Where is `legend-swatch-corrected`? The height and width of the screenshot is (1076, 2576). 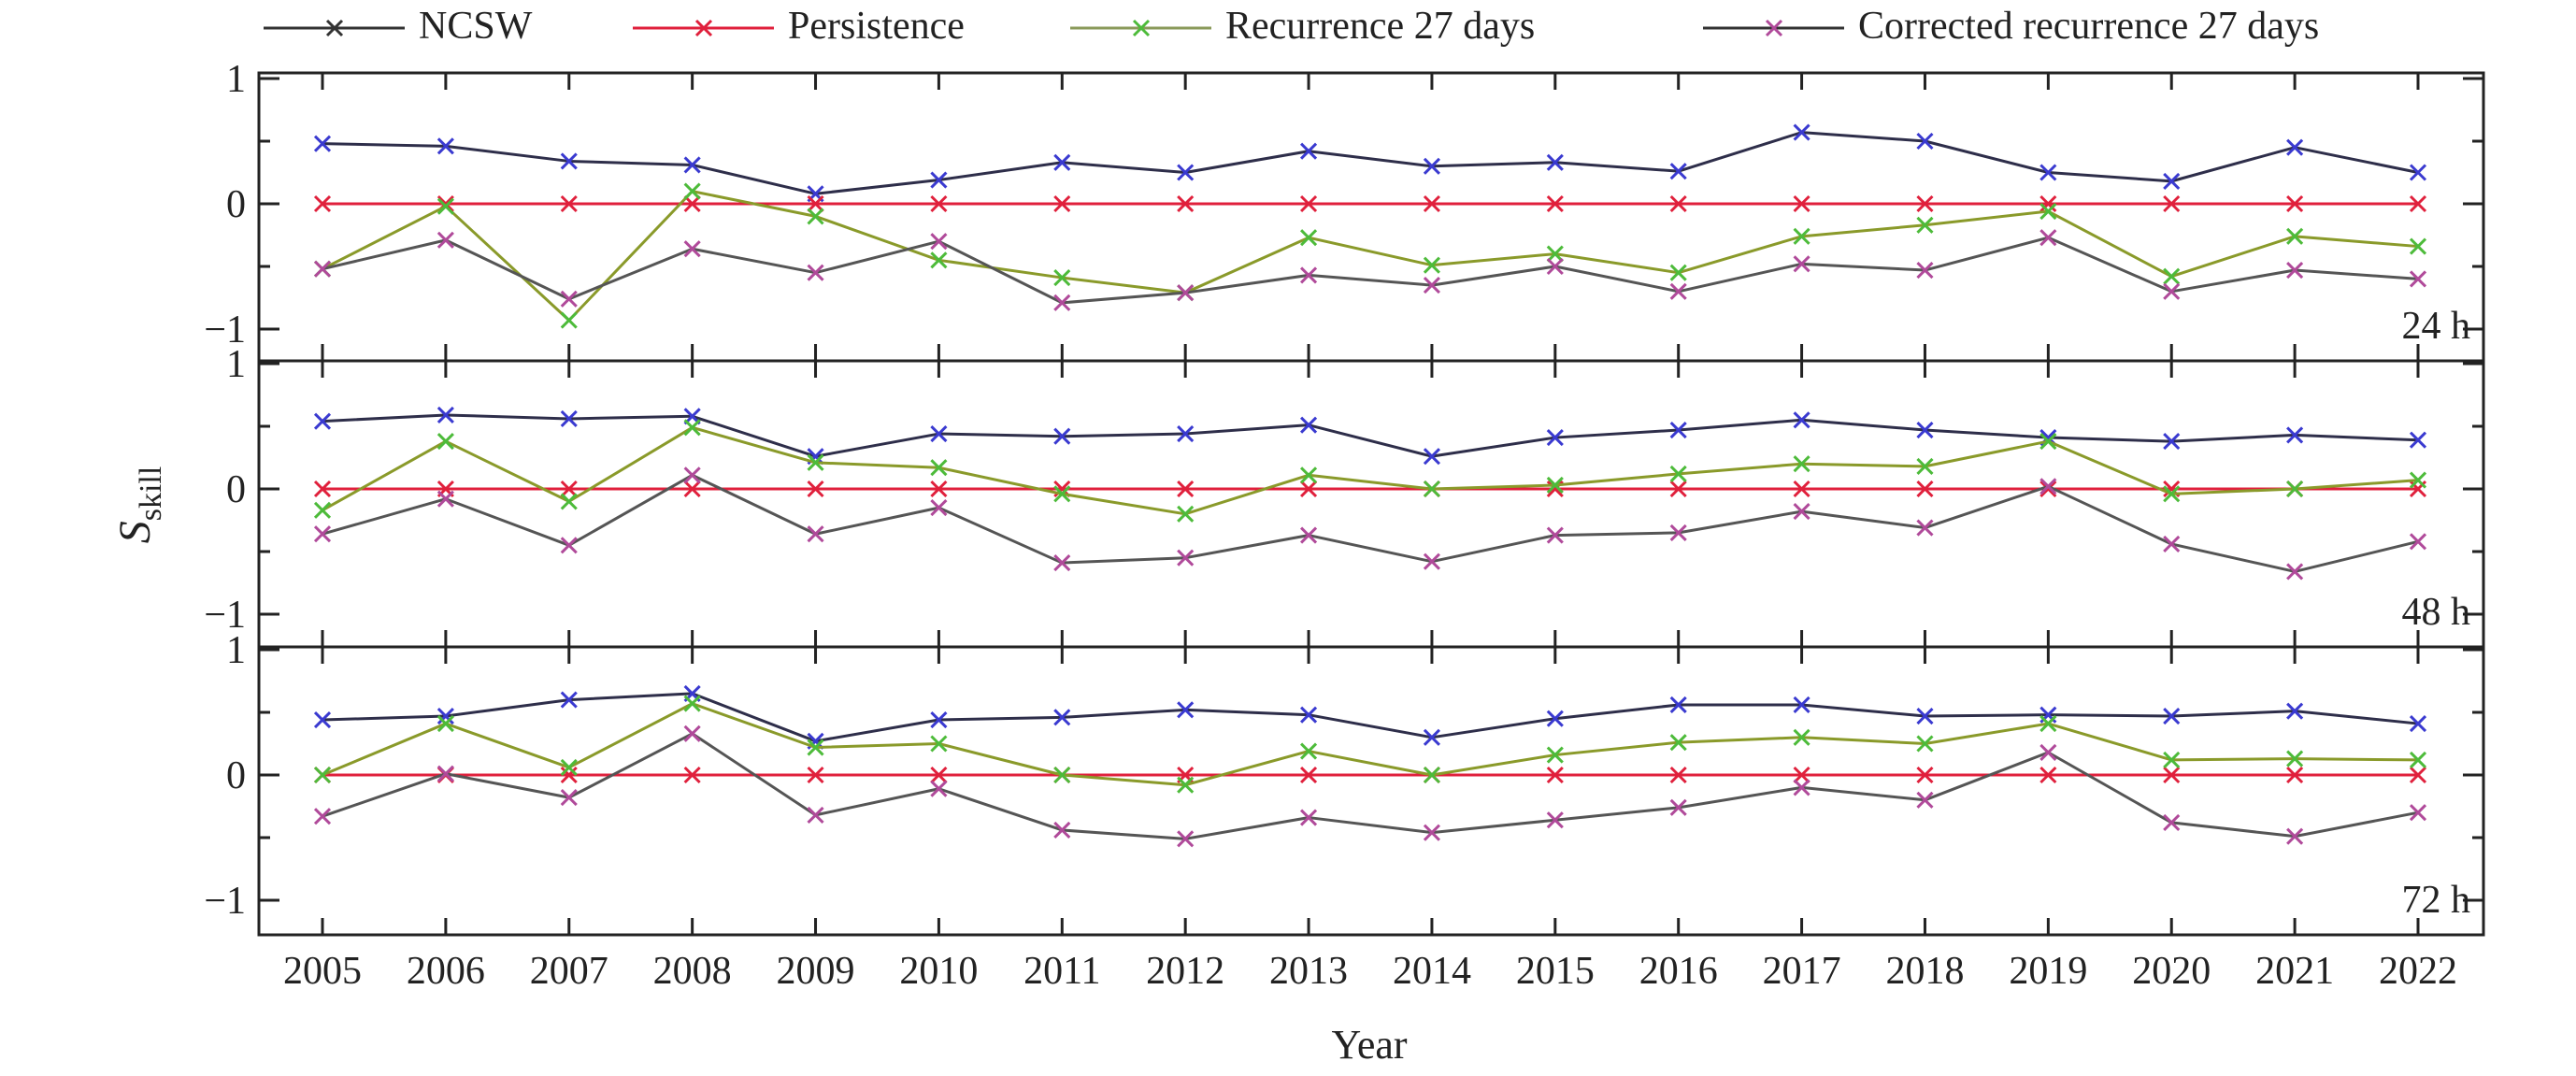
legend-swatch-corrected is located at coordinates (1773, 28).